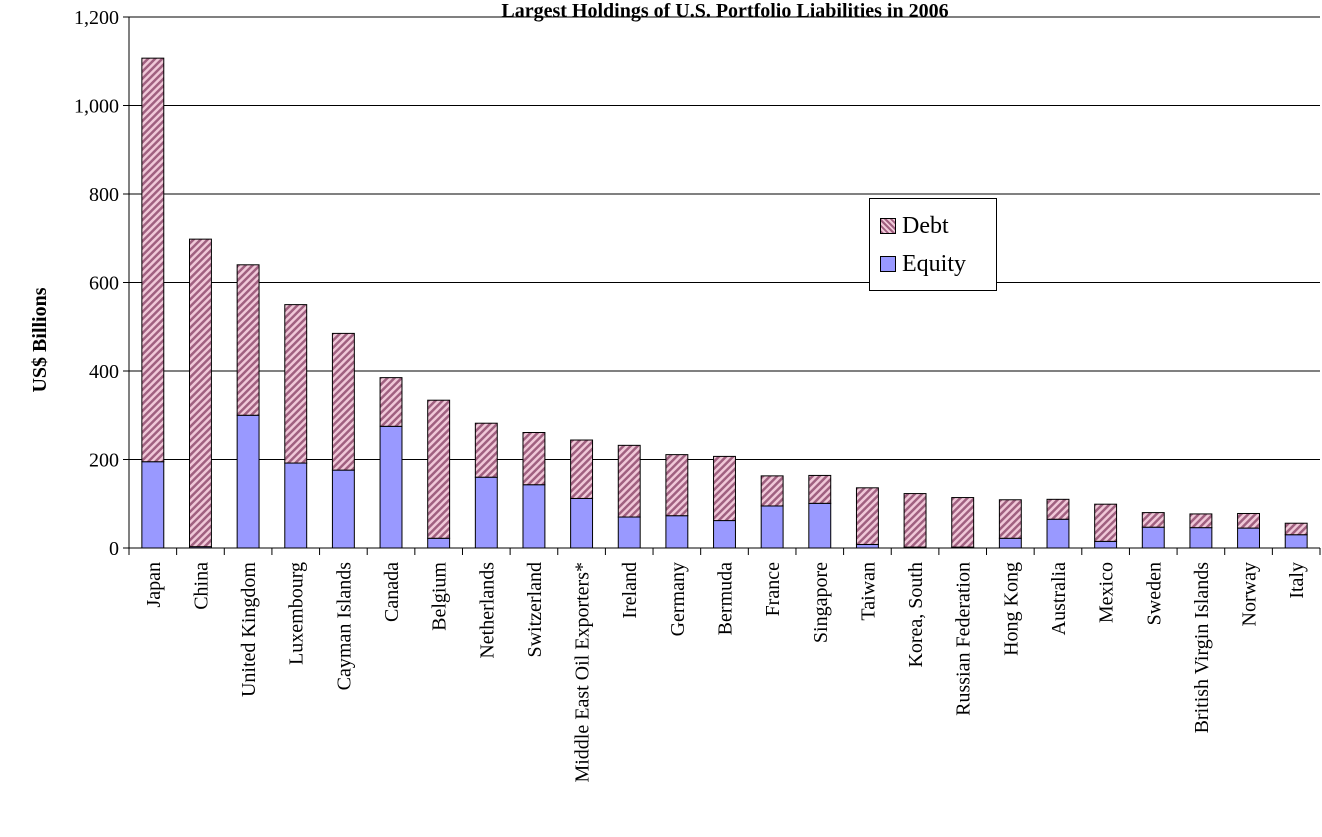  Describe the element at coordinates (535, 610) in the screenshot. I see `x-tick-label: Switzerland` at that location.